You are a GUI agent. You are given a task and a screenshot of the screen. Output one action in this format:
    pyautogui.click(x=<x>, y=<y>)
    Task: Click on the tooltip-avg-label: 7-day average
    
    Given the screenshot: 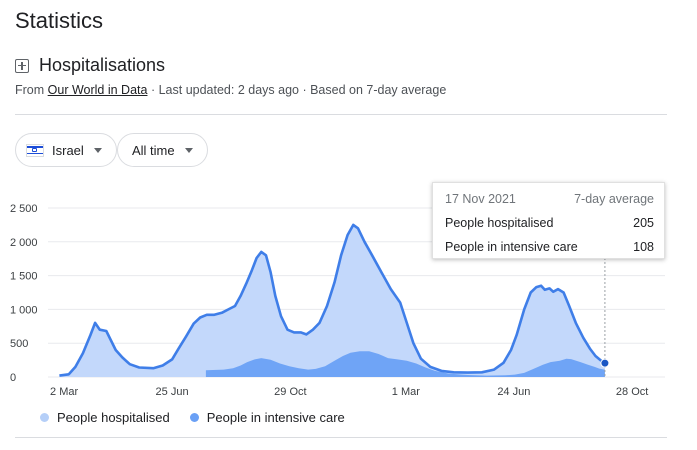 What is the action you would take?
    pyautogui.click(x=614, y=199)
    